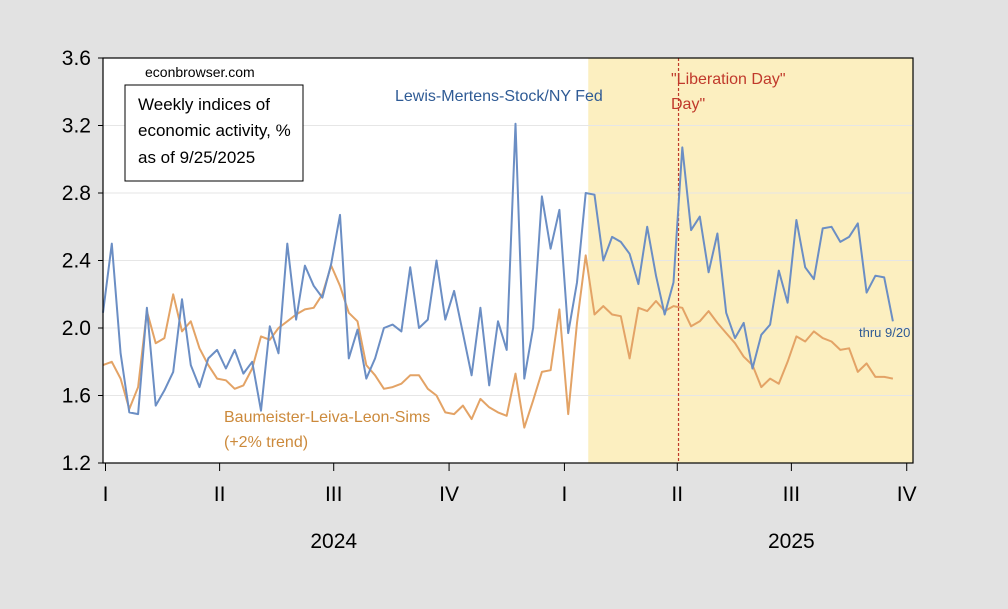 Image resolution: width=1008 pixels, height=609 pixels. I want to click on y-tick-label: 2.0, so click(76, 328).